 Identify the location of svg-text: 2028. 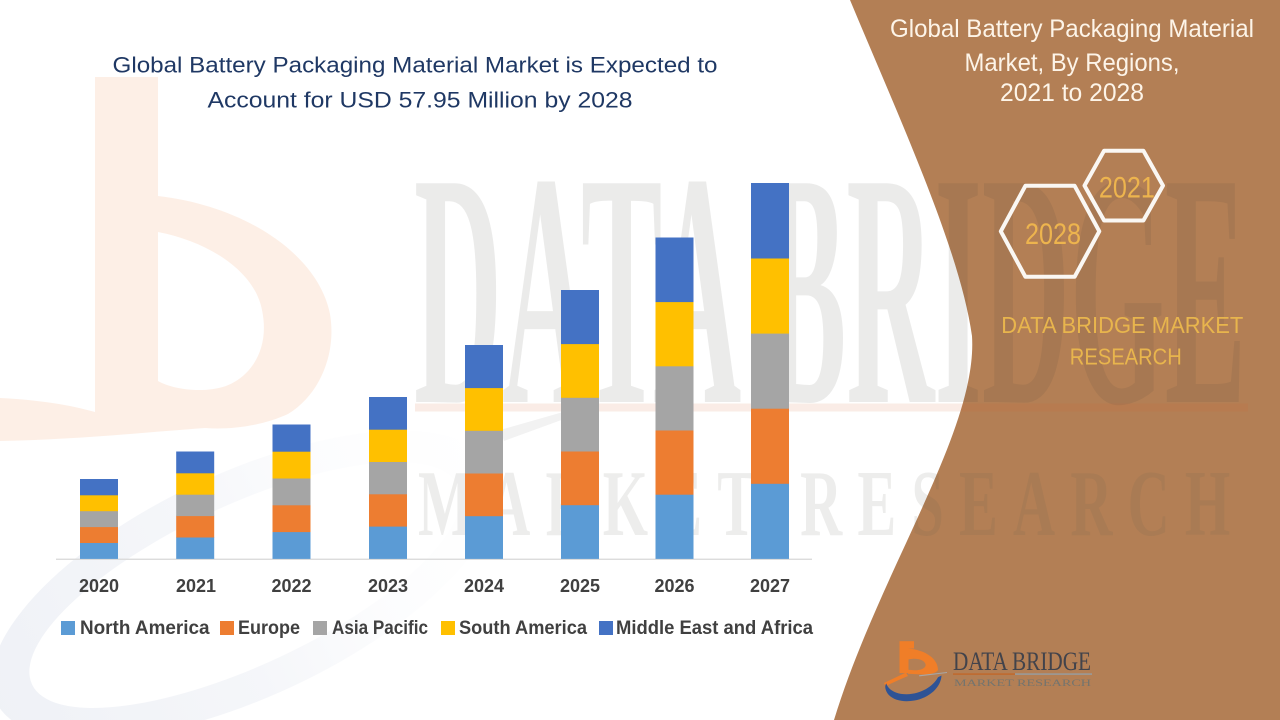
(1053, 234).